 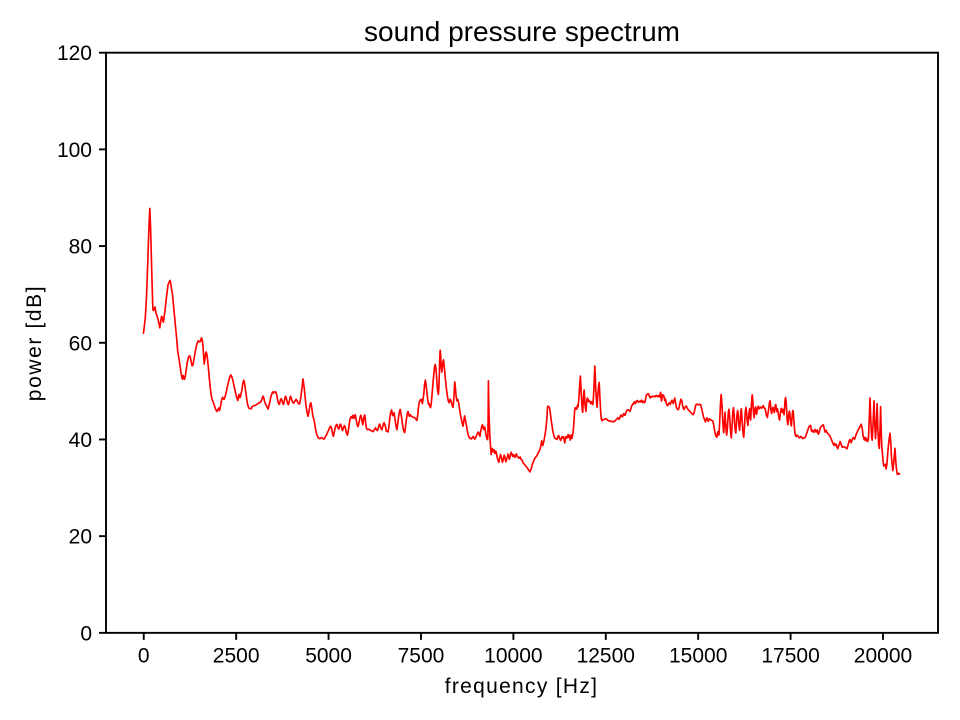 What do you see at coordinates (236, 656) in the screenshot?
I see `svg-text: 2500` at bounding box center [236, 656].